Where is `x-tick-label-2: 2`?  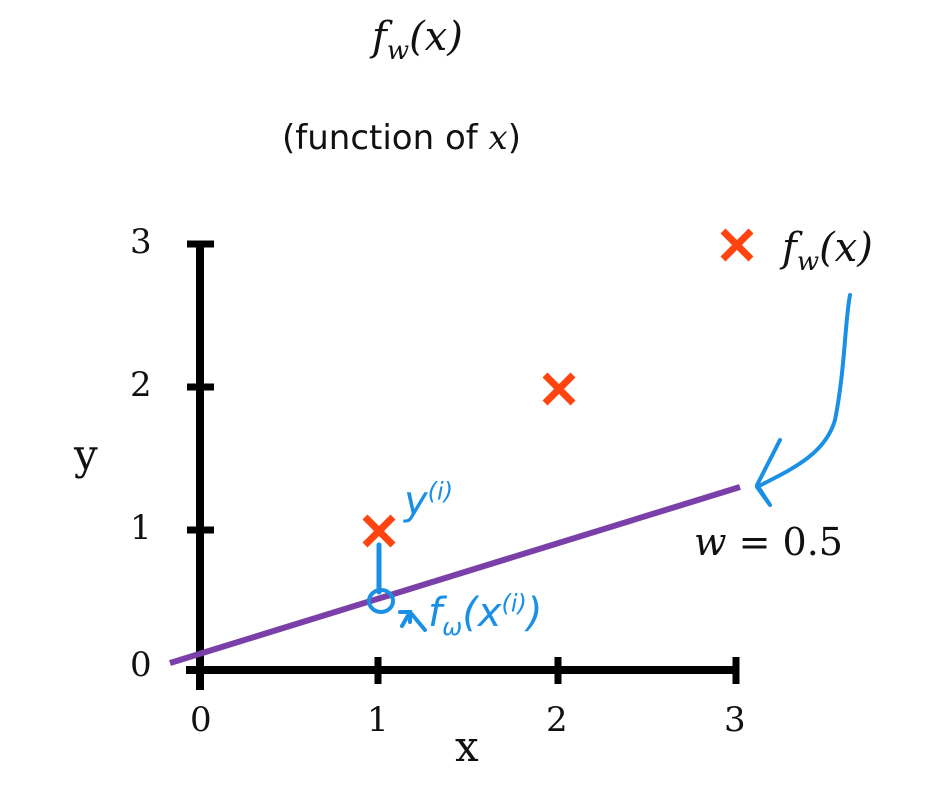 x-tick-label-2: 2 is located at coordinates (557, 720).